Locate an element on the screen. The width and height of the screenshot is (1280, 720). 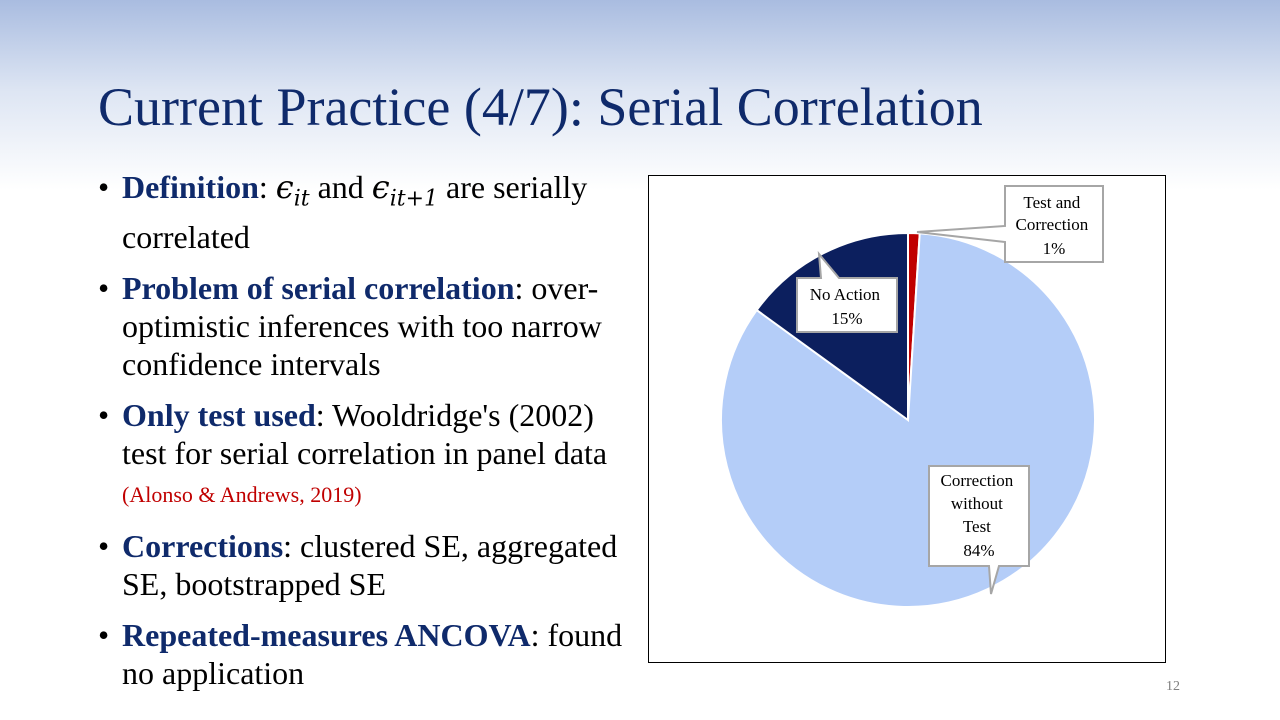
svg-text:Test and Correction: Test and Correction 1% is located at coordinates (1054, 225).